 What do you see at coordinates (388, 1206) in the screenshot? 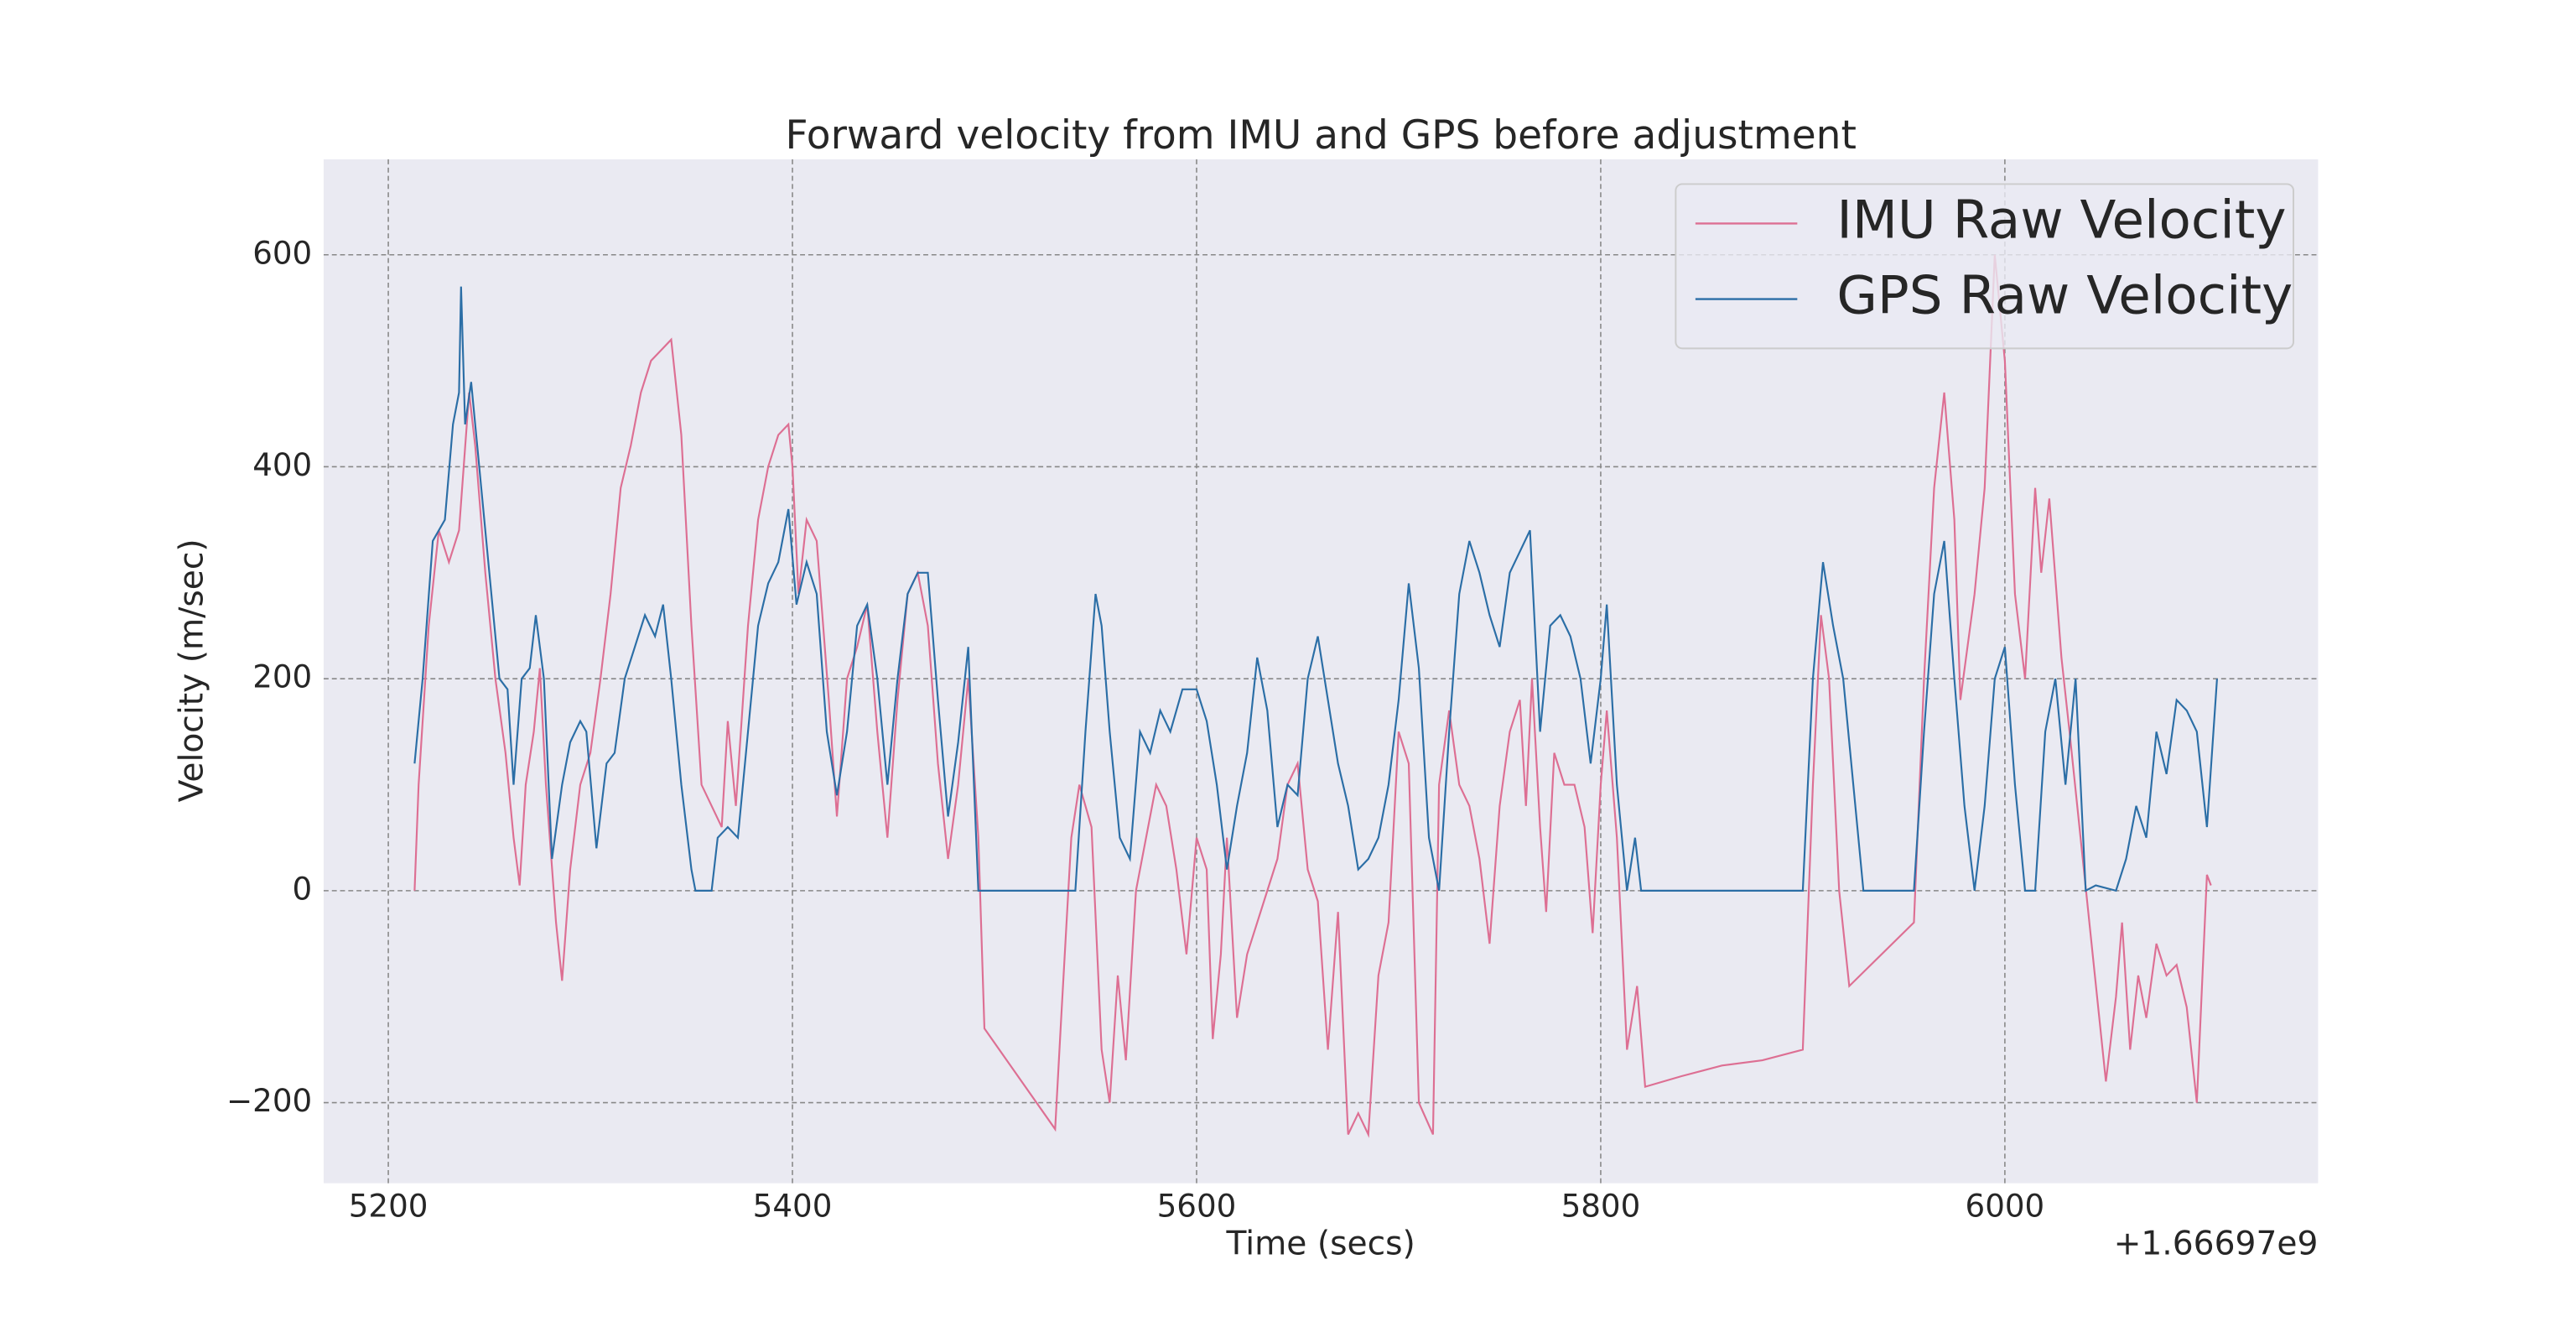
I see `x-tick-label: 5200` at bounding box center [388, 1206].